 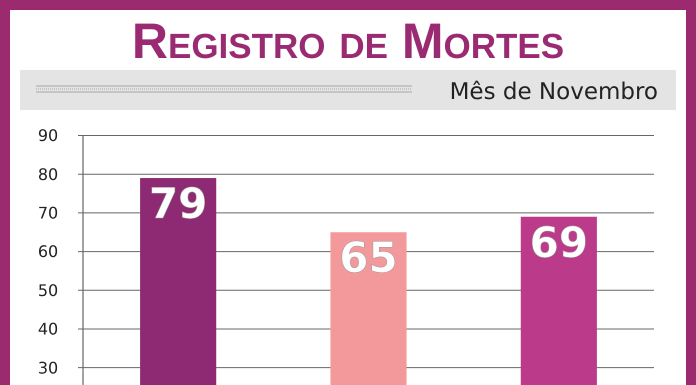 What do you see at coordinates (48, 252) in the screenshot?
I see `y-tick-label: 60` at bounding box center [48, 252].